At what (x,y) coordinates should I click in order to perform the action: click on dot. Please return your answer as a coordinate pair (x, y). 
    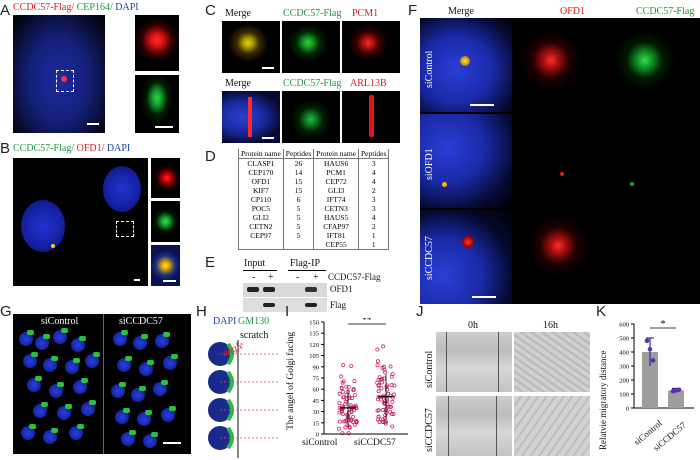
    Looking at the image, I should click on (562, 174).